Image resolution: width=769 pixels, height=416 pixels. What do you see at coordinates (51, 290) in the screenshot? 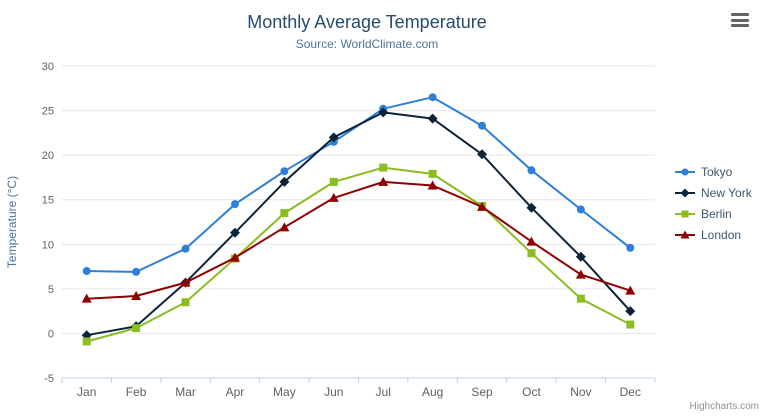
I see `y-axis-label: 5` at bounding box center [51, 290].